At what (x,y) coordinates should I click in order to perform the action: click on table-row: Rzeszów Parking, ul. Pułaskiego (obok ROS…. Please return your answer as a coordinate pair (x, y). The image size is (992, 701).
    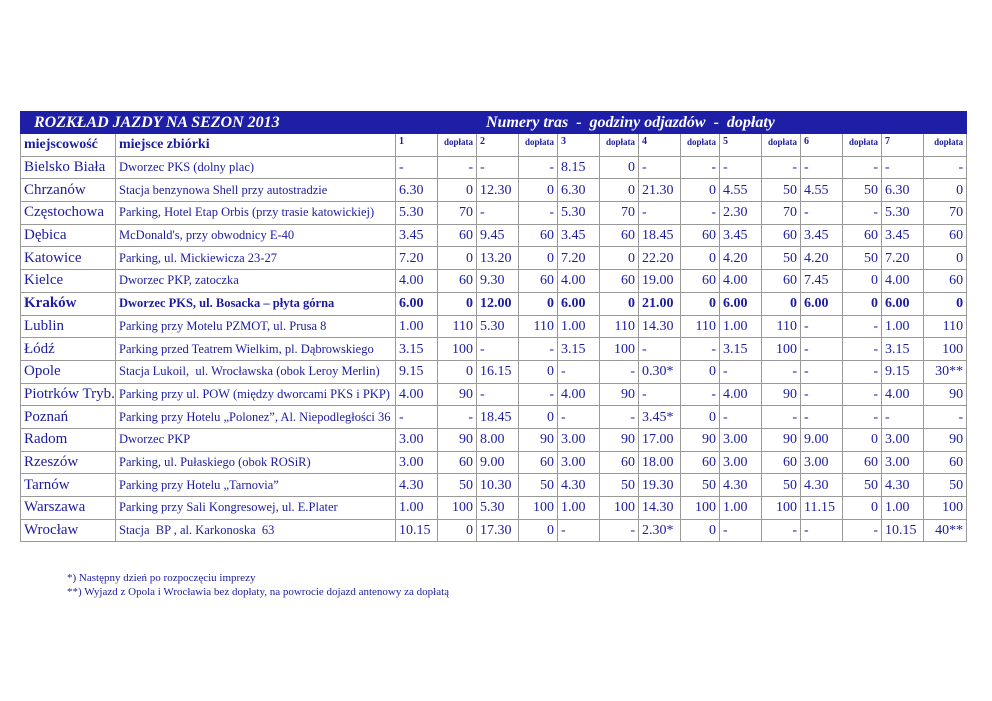
    Looking at the image, I should click on (494, 462).